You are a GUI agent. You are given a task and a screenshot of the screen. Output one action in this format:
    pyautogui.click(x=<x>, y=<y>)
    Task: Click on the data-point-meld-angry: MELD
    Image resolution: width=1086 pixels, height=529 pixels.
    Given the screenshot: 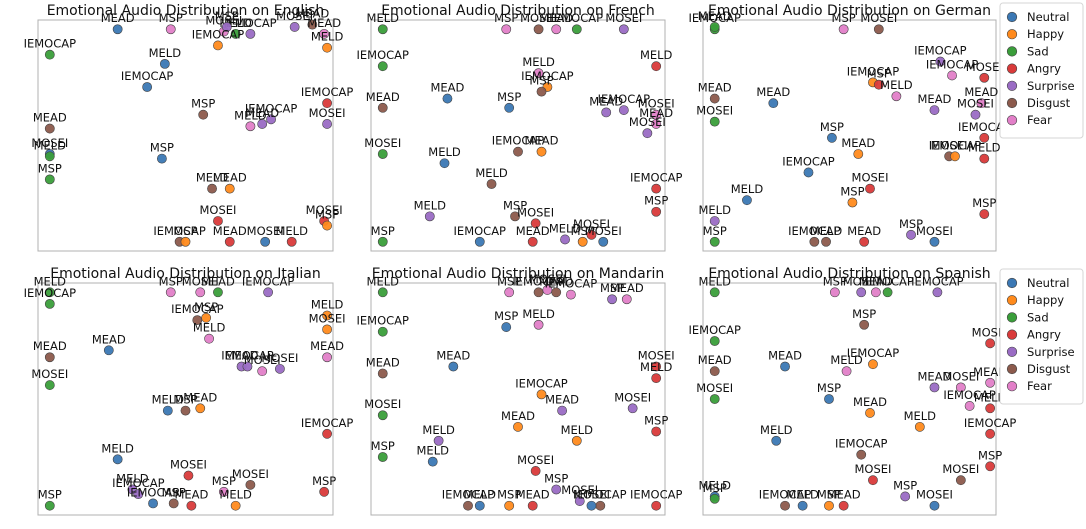 What is the action you would take?
    pyautogui.click(x=656, y=372)
    